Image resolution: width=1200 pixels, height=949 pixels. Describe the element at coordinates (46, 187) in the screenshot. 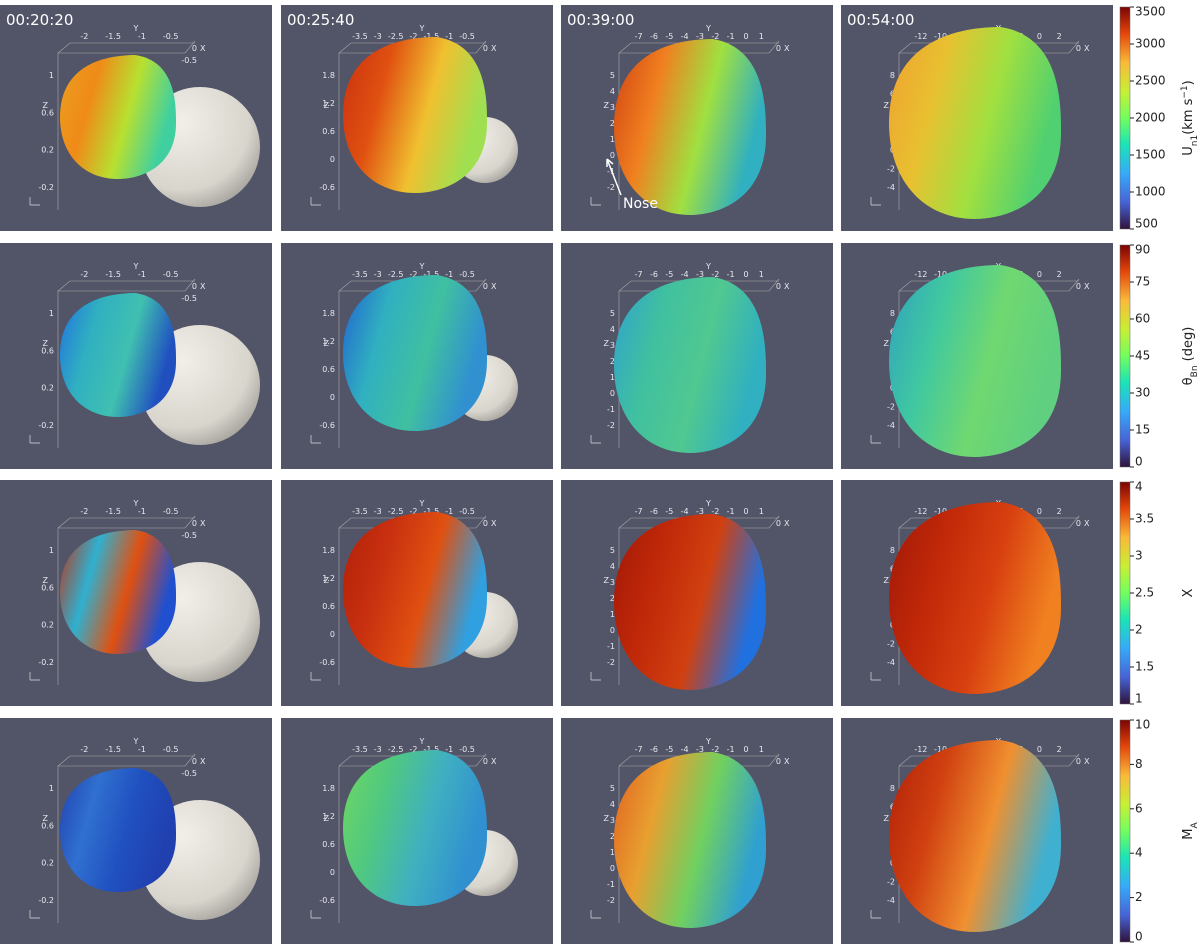

I see `z-tick-label: -0.2` at that location.